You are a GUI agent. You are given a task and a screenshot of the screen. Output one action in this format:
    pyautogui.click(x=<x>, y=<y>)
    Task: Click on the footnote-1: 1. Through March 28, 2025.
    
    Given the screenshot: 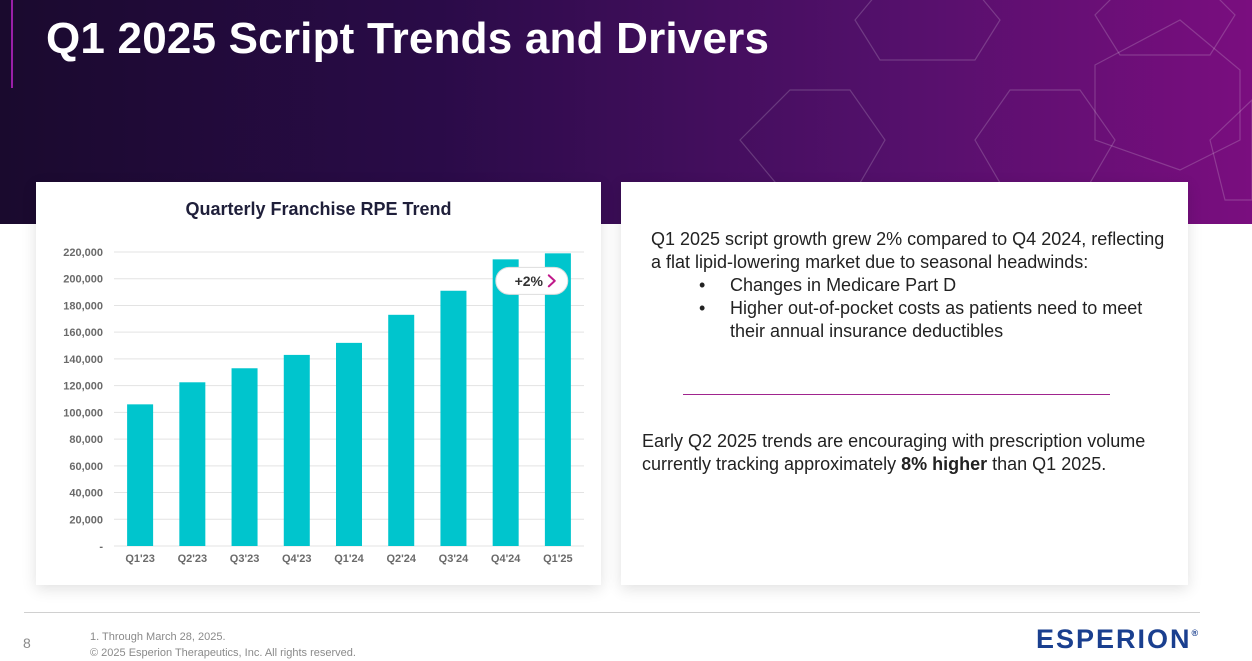 What is the action you would take?
    pyautogui.click(x=158, y=637)
    